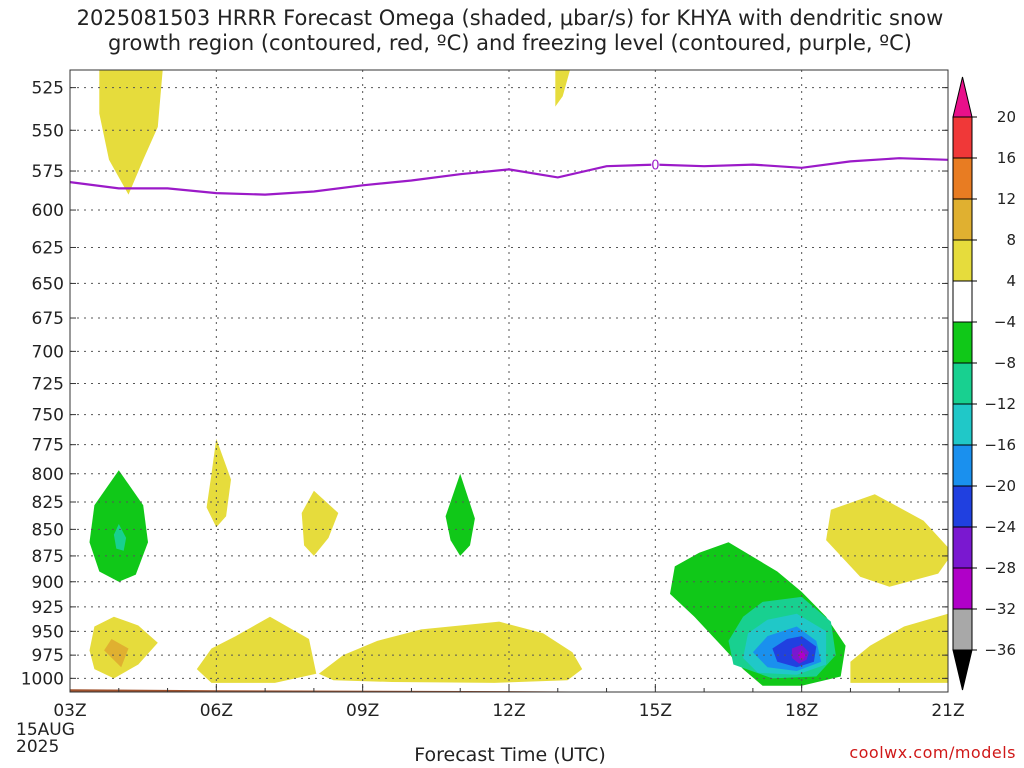  Describe the element at coordinates (362, 711) in the screenshot. I see `x-tick-label: 09Z` at that location.